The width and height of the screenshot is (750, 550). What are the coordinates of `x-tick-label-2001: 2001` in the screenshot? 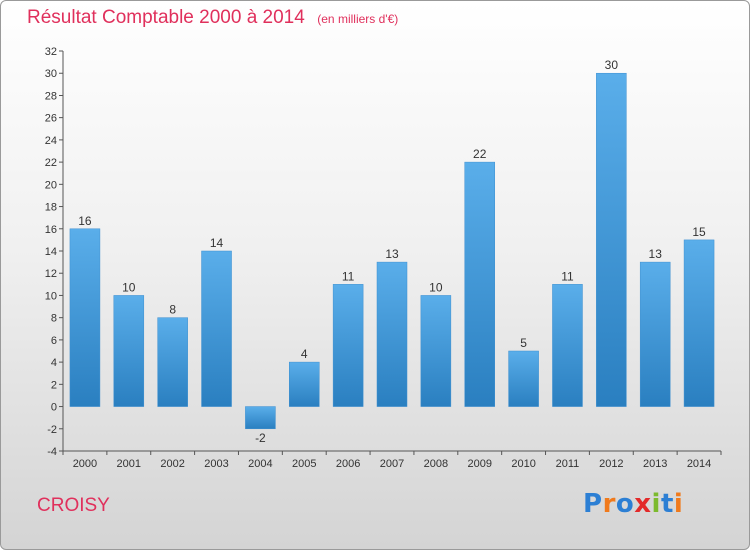 It's located at (129, 464).